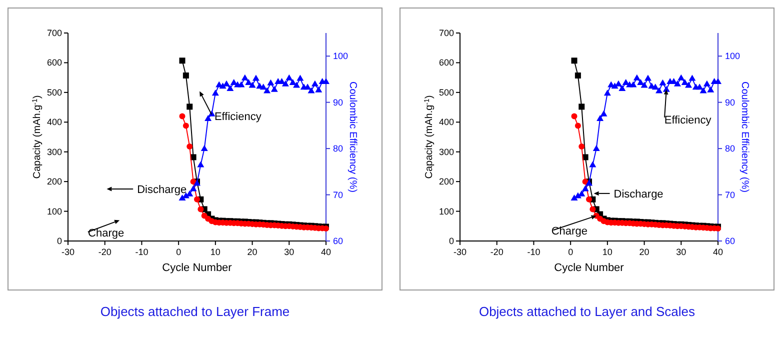  I want to click on text: Objects attached to Layer Frame, so click(195, 311).